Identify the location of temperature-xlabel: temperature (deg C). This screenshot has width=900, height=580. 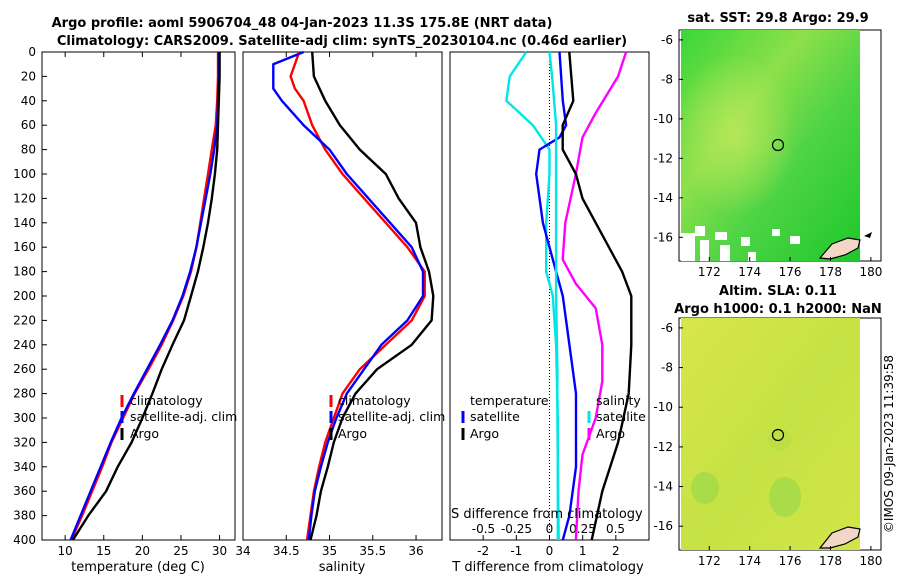
(138, 567).